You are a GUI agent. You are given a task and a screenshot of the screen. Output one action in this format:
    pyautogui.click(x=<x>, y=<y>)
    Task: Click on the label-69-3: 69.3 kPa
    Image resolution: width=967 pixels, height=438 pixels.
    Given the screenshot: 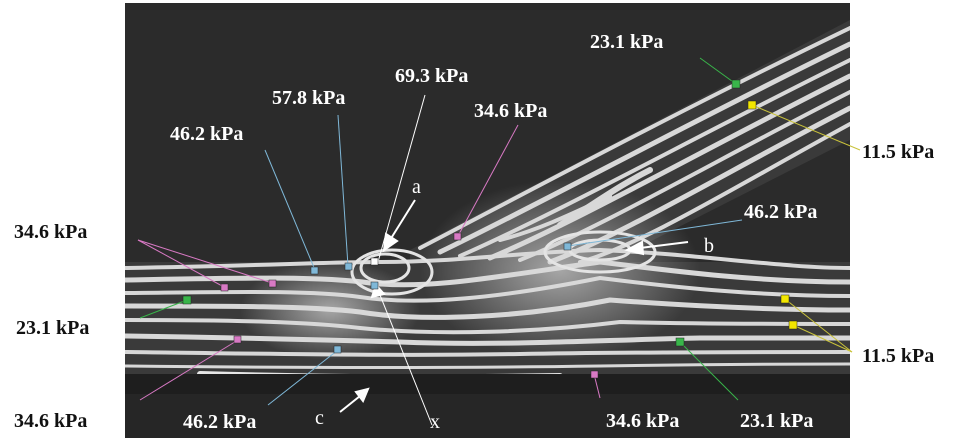 What is the action you would take?
    pyautogui.click(x=431, y=76)
    